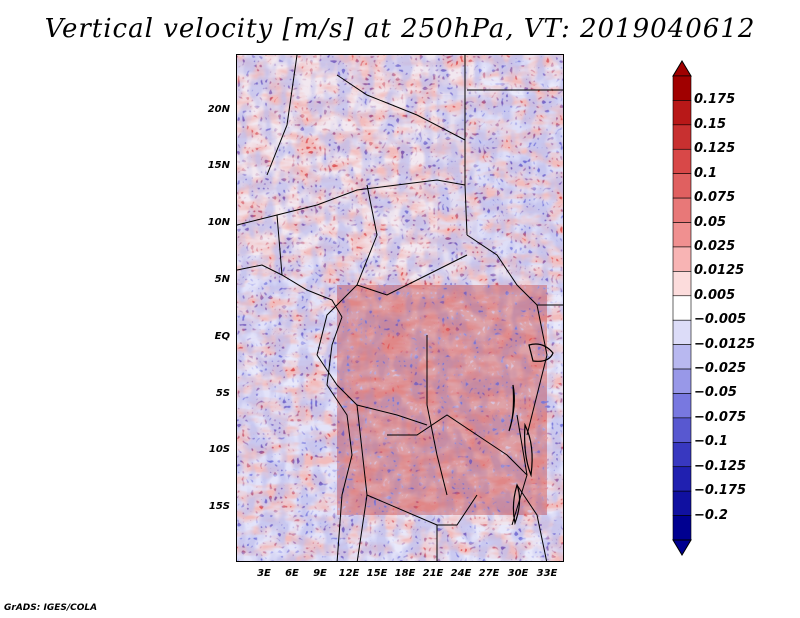 This screenshot has width=800, height=618. Describe the element at coordinates (715, 198) in the screenshot. I see `colorbar-label: 0.075` at that location.